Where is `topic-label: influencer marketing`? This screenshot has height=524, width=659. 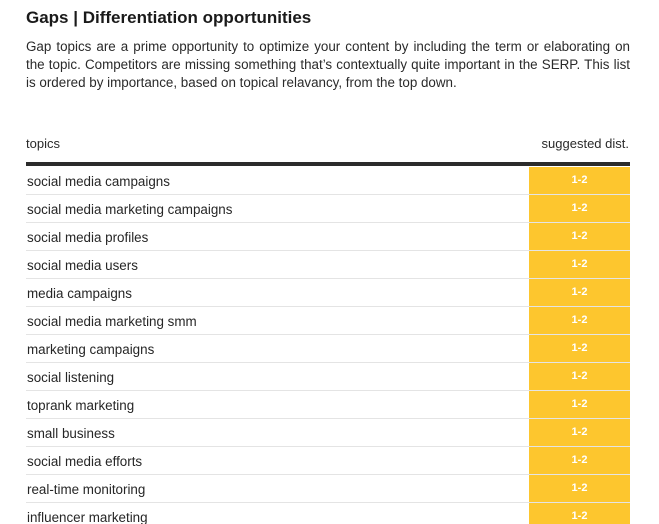
topic-label: influencer marketing is located at coordinates (87, 517).